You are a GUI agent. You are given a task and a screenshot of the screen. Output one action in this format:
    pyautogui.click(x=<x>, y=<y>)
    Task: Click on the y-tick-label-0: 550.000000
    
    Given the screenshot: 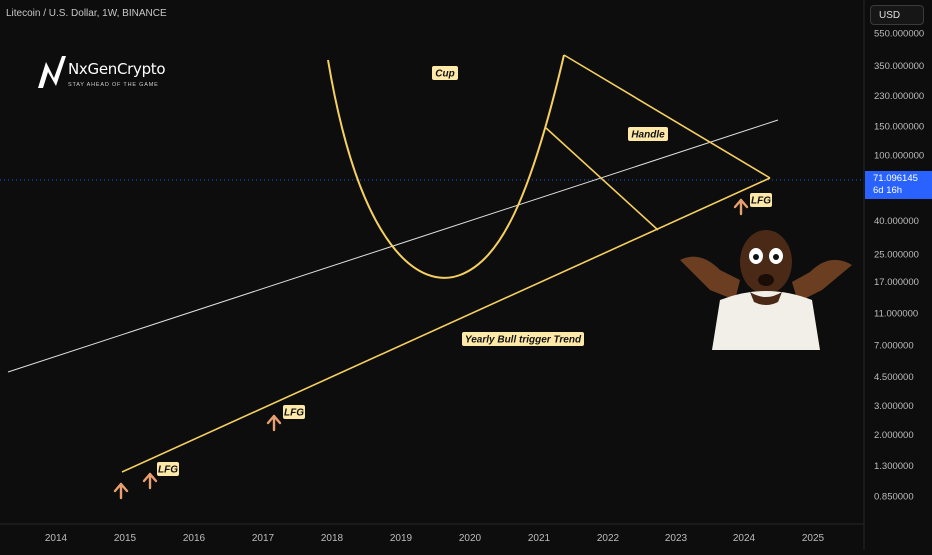 What is the action you would take?
    pyautogui.click(x=899, y=34)
    